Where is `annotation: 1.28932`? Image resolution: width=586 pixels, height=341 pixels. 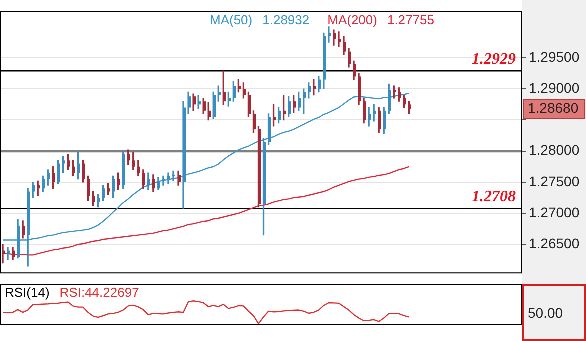 annotation: 1.28932 is located at coordinates (286, 20).